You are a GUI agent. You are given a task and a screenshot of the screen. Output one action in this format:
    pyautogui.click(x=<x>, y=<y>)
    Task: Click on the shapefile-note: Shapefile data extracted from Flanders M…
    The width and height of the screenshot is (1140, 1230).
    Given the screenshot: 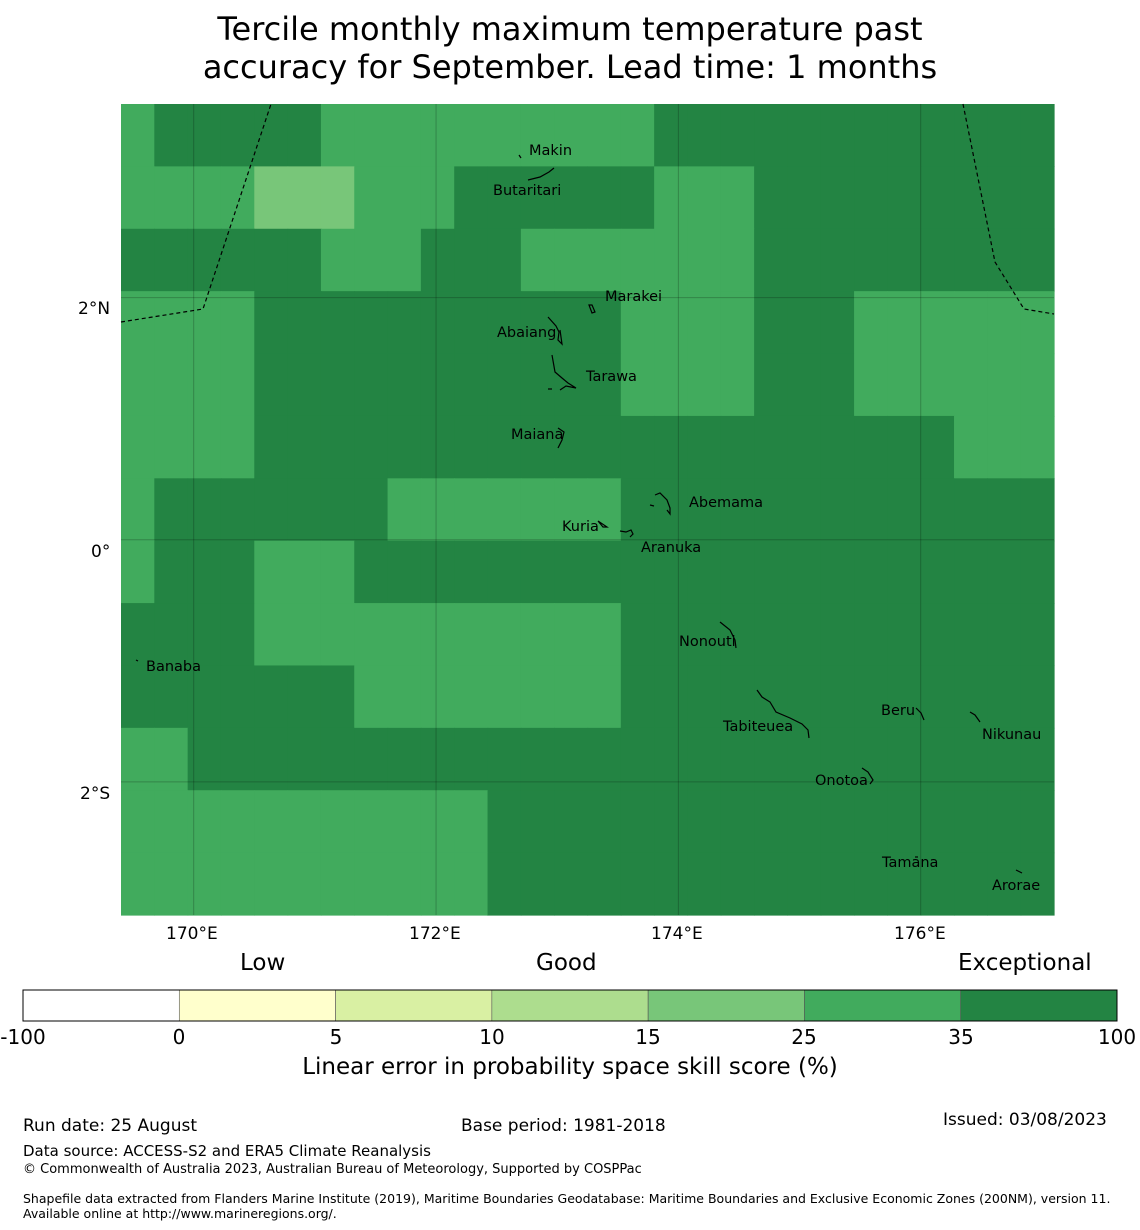 What is the action you would take?
    pyautogui.click(x=567, y=1206)
    